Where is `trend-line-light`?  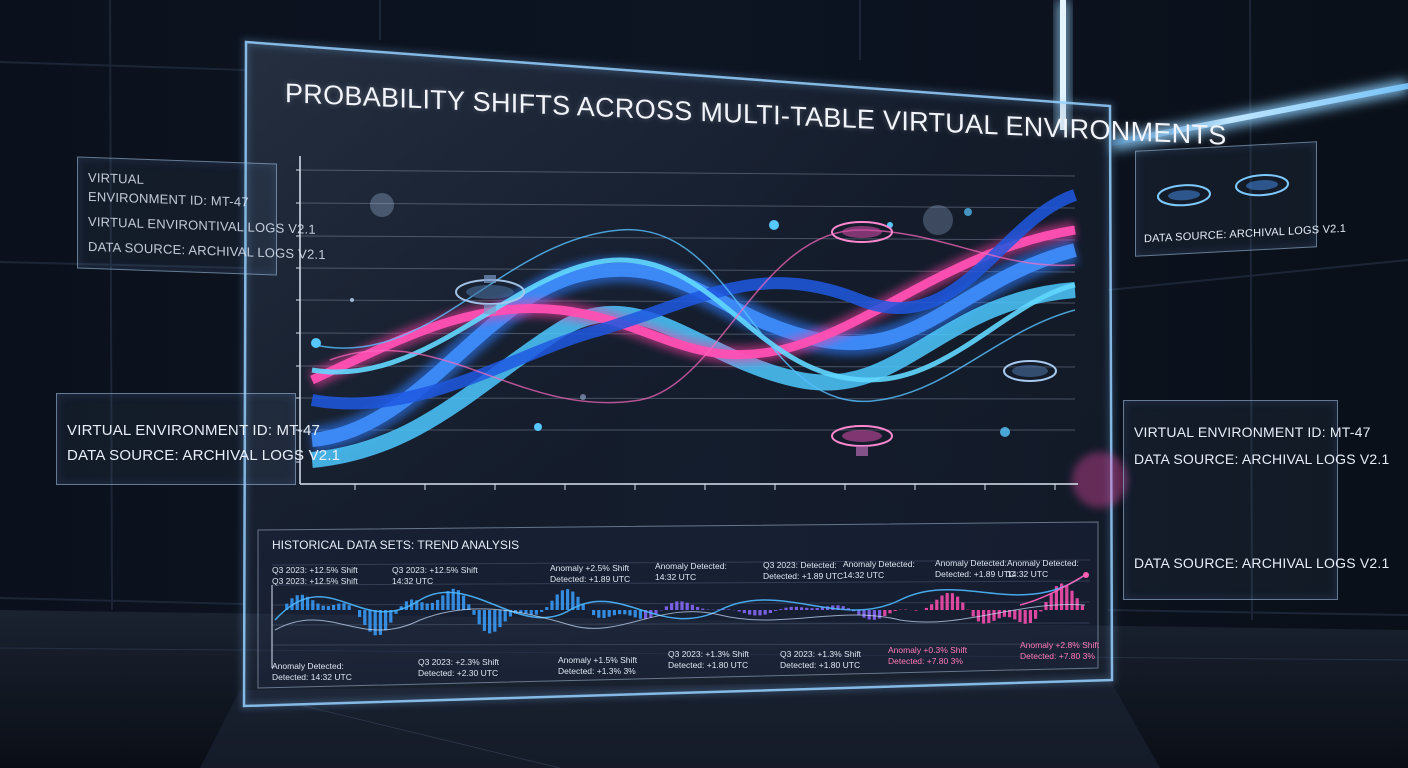
trend-line-light is located at coordinates (680, 617).